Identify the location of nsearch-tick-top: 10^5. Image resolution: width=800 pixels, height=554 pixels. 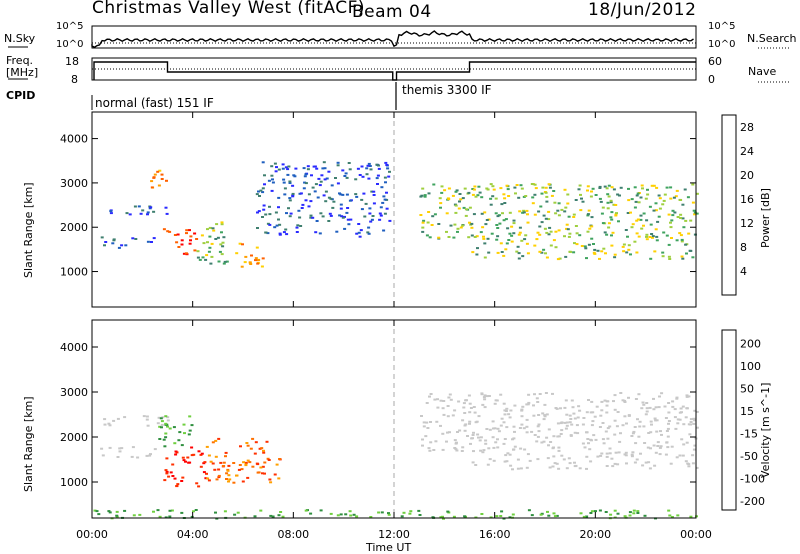
(722, 26).